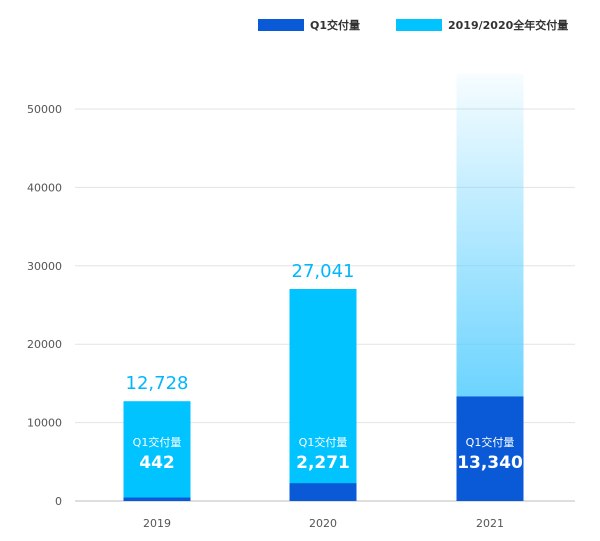 This screenshot has height=541, width=600. Describe the element at coordinates (58, 501) in the screenshot. I see `y-tick-label: 0` at that location.